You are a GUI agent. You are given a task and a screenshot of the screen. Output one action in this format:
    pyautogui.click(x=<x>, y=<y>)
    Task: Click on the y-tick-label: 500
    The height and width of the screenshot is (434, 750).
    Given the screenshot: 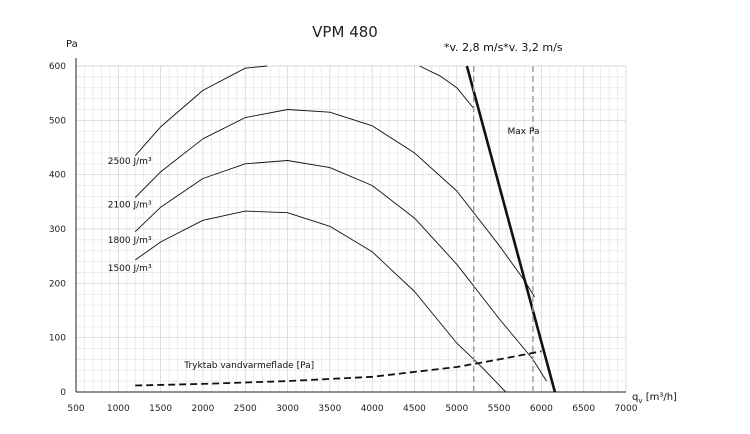 What is the action you would take?
    pyautogui.click(x=57, y=121)
    